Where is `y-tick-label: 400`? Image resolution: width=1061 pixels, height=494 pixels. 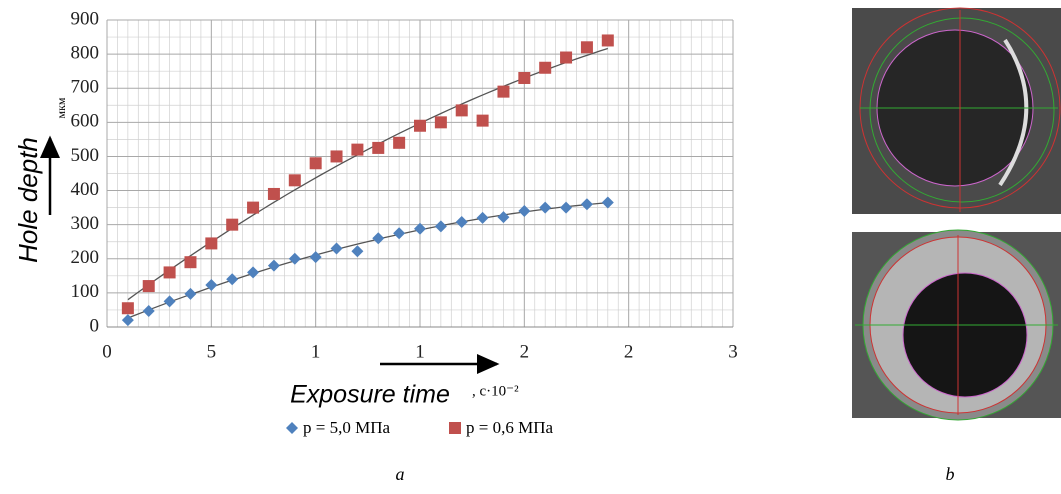
y-tick-label: 400 is located at coordinates (85, 189).